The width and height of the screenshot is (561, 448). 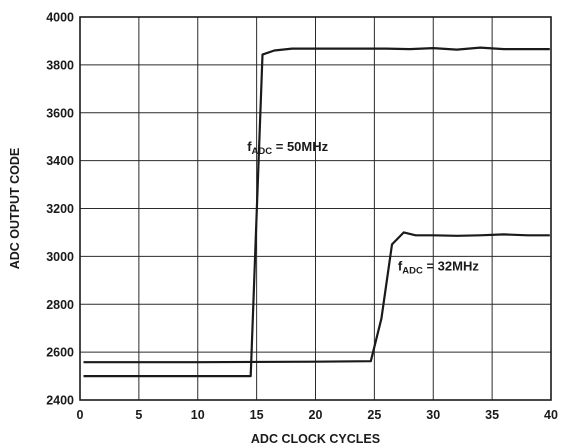 I want to click on x-tick-label: 25, so click(x=374, y=415).